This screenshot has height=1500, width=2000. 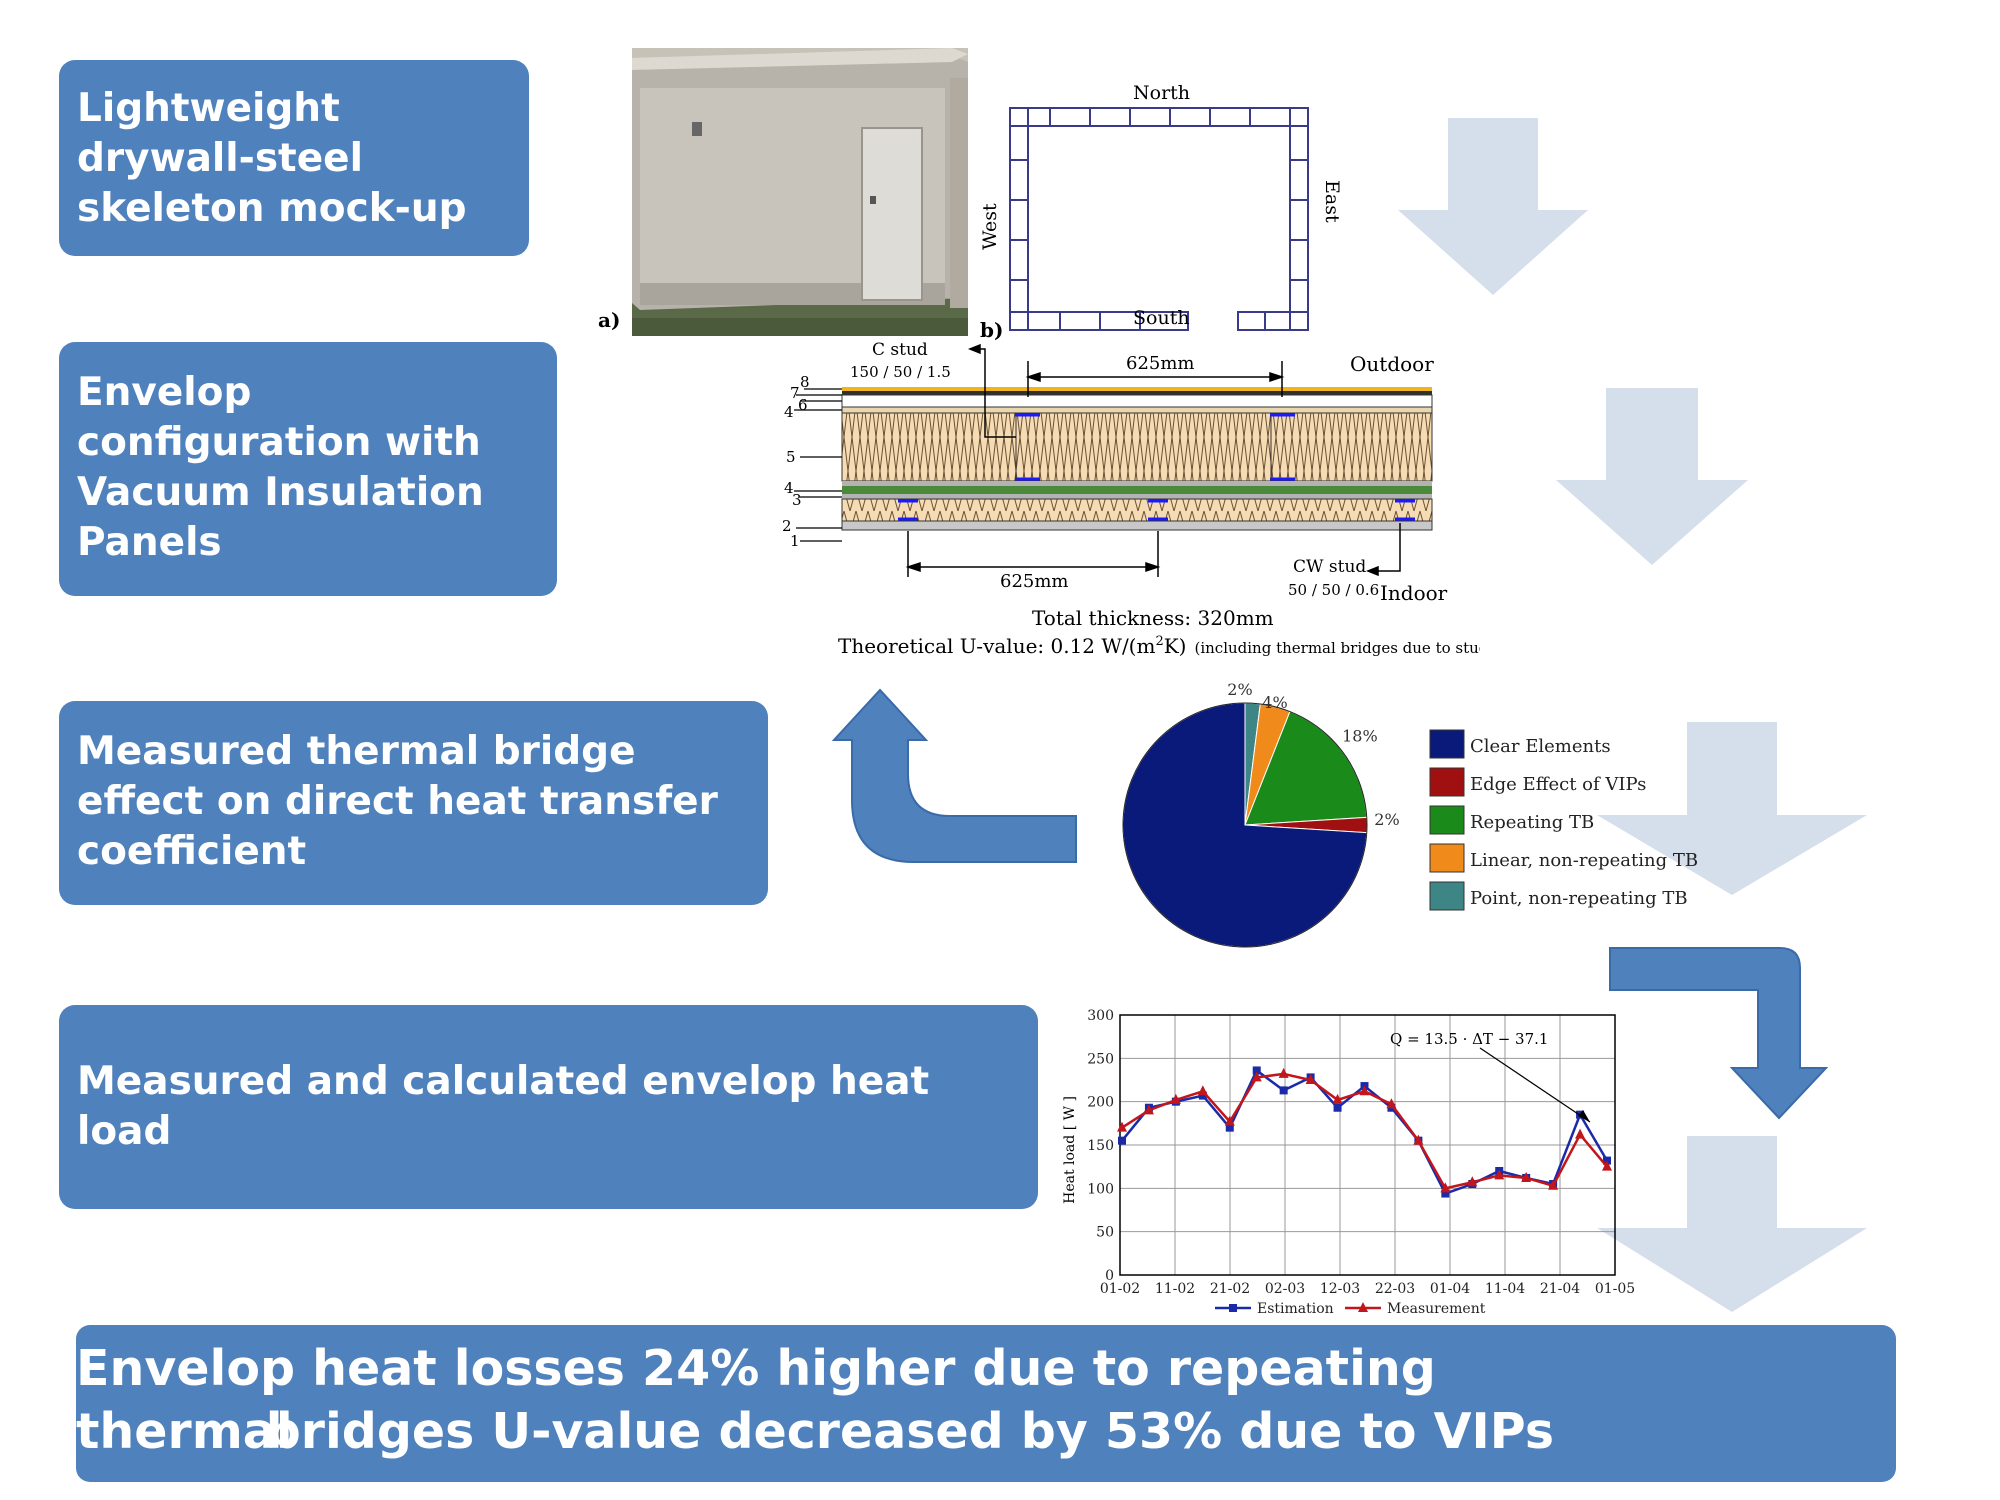 I want to click on arrow-curved-up-icon, so click(x=954, y=775).